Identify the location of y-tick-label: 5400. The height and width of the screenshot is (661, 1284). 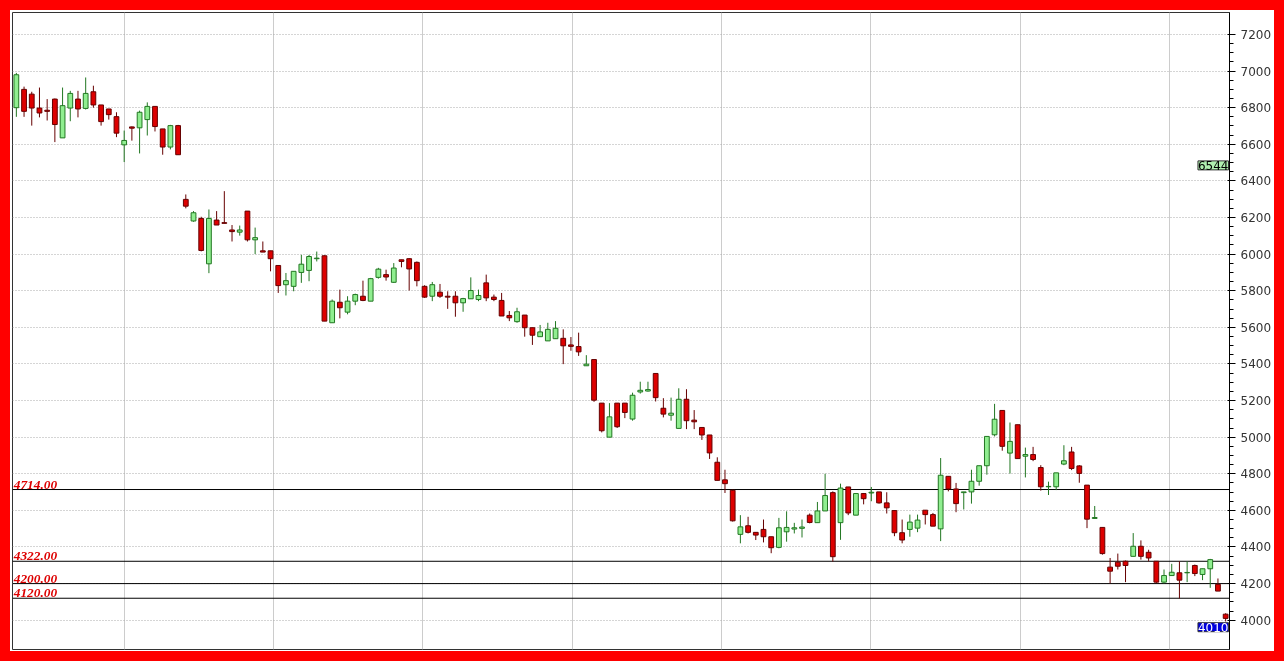
(1256, 364).